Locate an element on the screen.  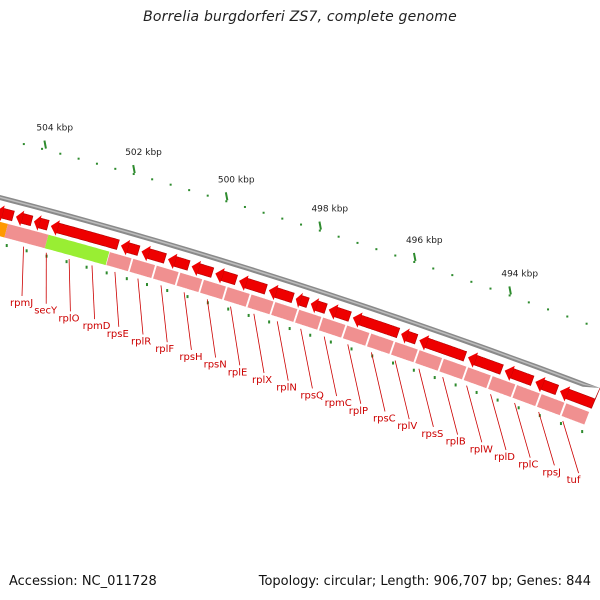
gene-label-rpsJ: rpsJ is located at coordinates (551, 472).